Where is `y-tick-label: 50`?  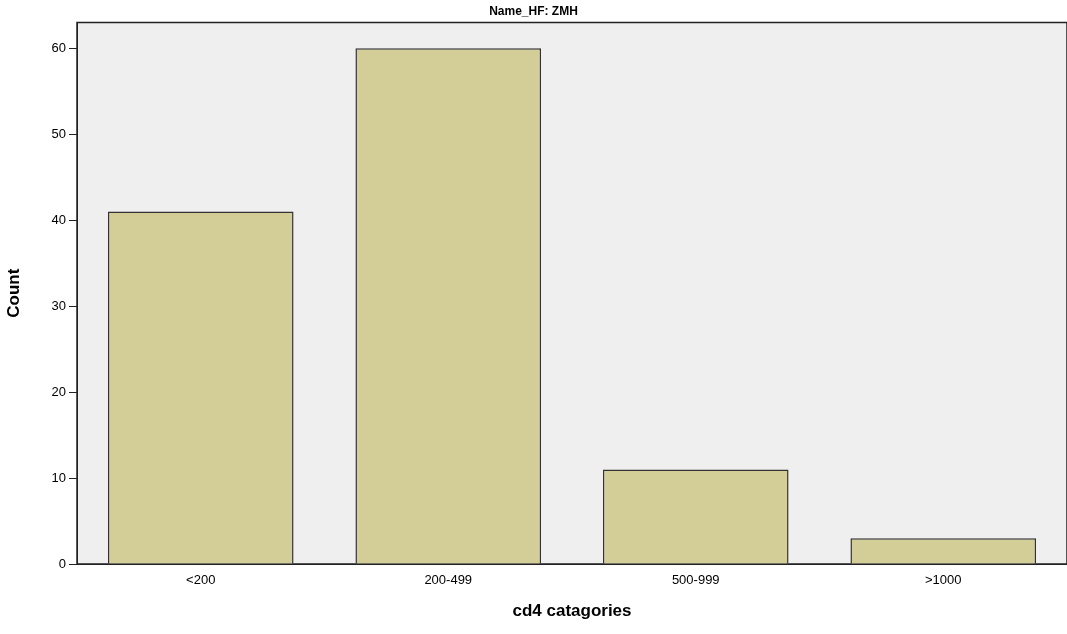
y-tick-label: 50 is located at coordinates (58, 133).